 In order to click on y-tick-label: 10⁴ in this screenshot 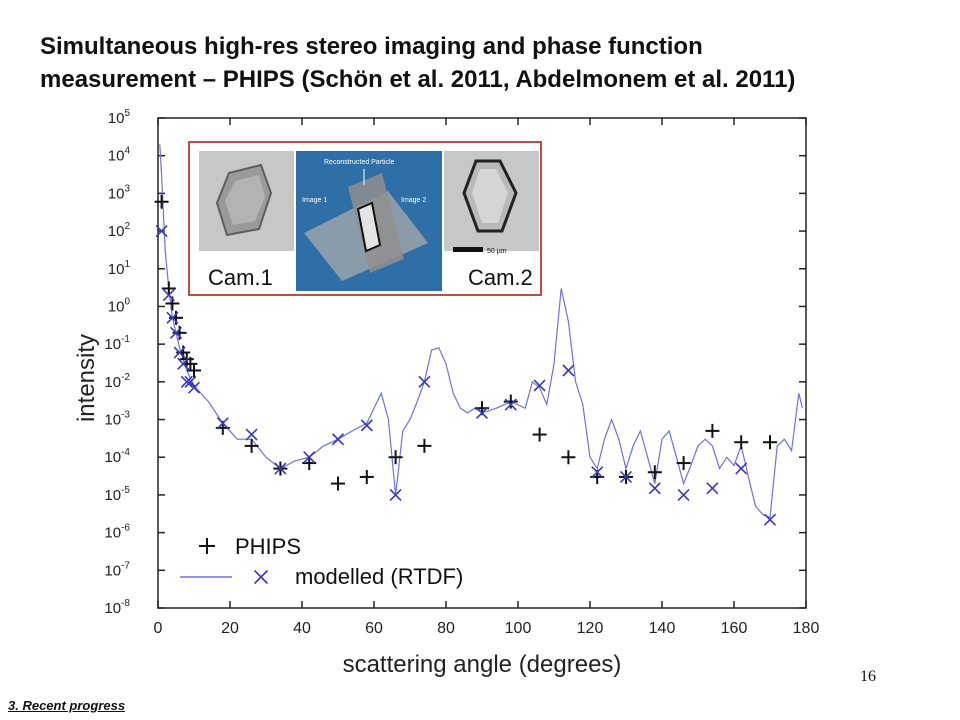, I will do `click(119, 155)`.